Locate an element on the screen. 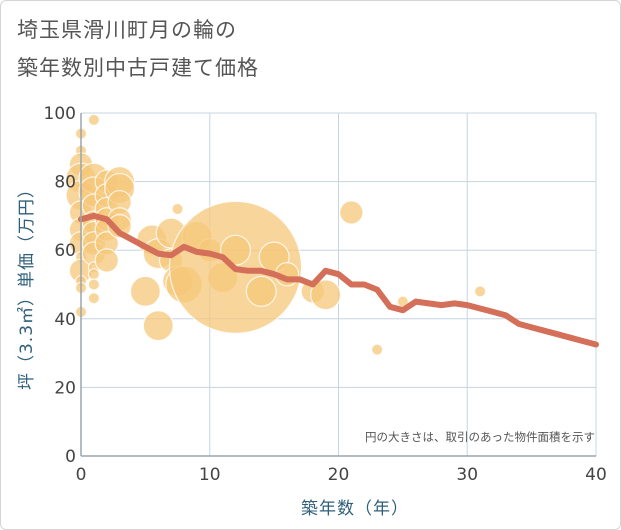 This screenshot has height=530, width=621. chart-title: 埼玉県滑川町月の輪の 築年数別中古戸建て価格 is located at coordinates (138, 49).